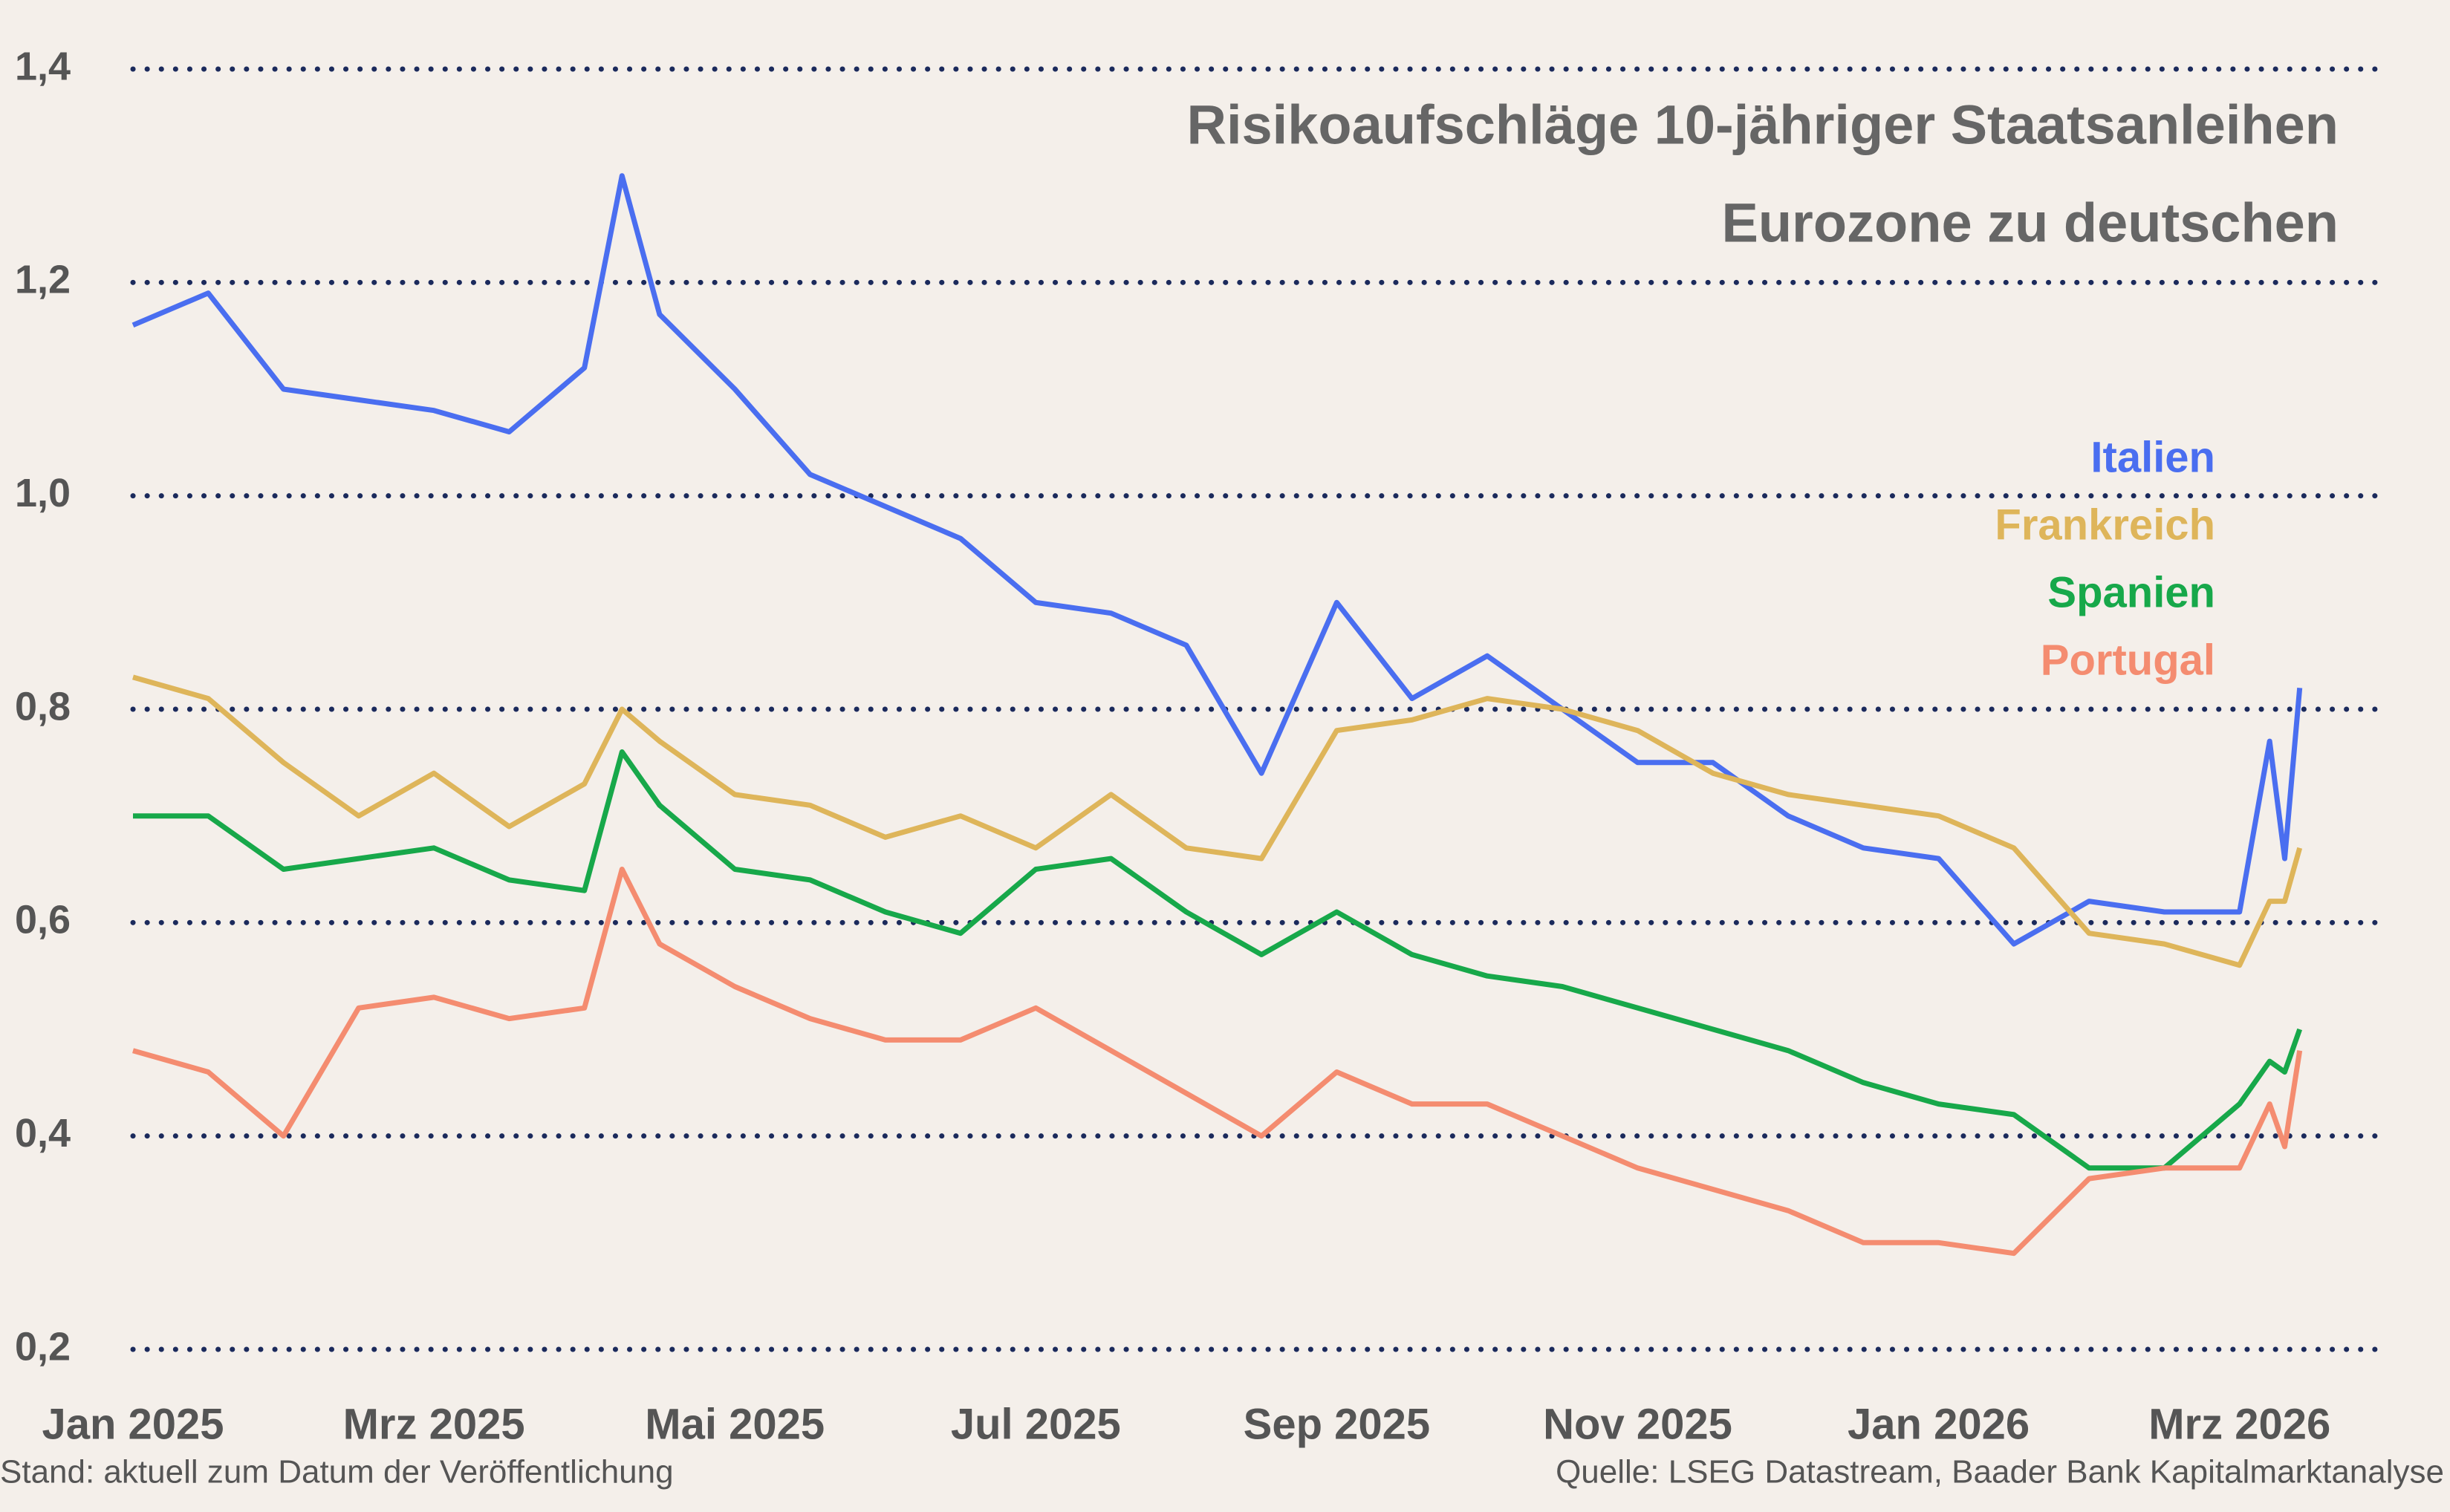 This screenshot has height=1512, width=2450. What do you see at coordinates (2128, 660) in the screenshot?
I see `legend-entry: Portugal` at bounding box center [2128, 660].